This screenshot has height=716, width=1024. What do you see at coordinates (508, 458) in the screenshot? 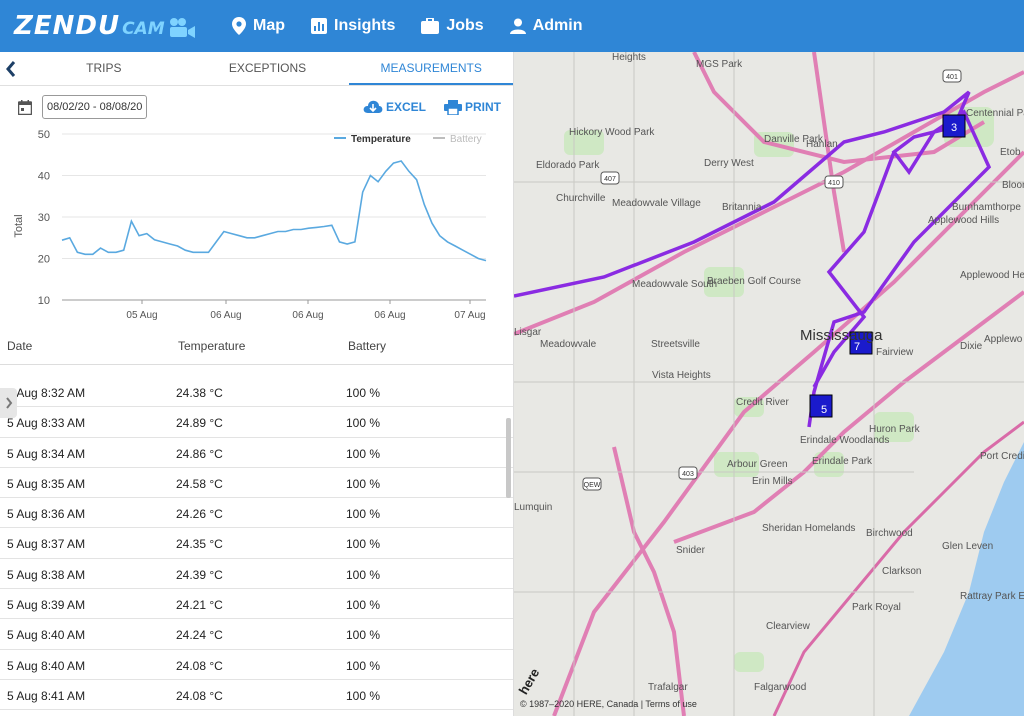
I see `table-scrollbar` at bounding box center [508, 458].